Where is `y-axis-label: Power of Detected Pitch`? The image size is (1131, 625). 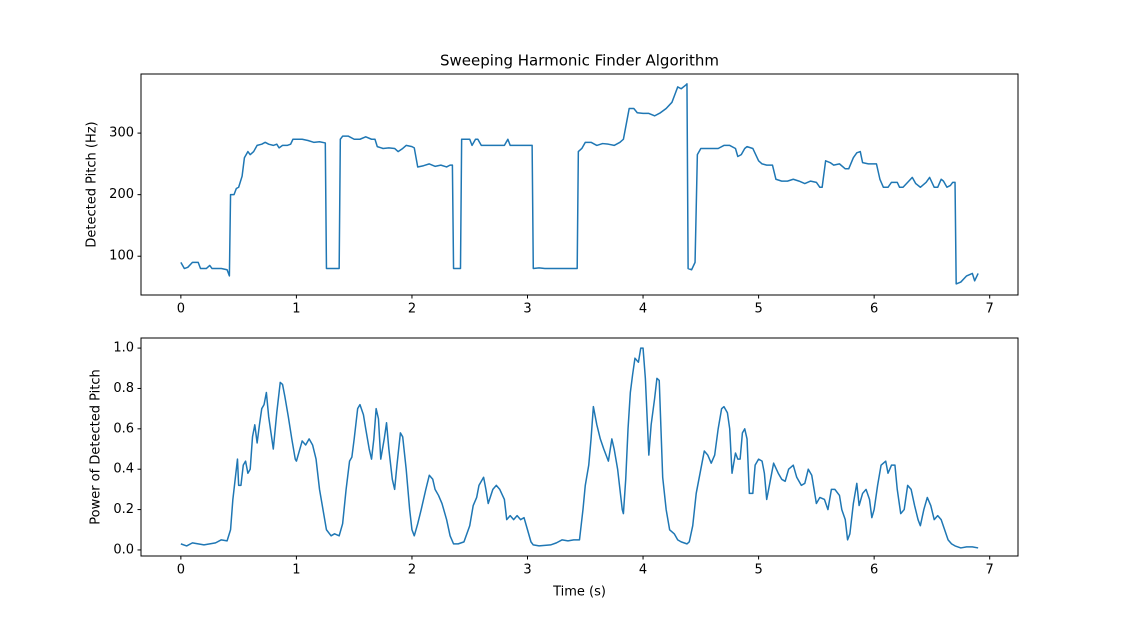
y-axis-label: Power of Detected Pitch is located at coordinates (96, 446).